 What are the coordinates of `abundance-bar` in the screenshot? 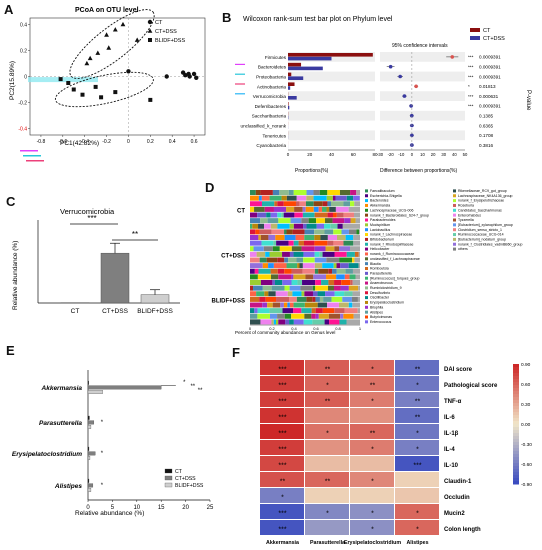 It's located at (88, 480).